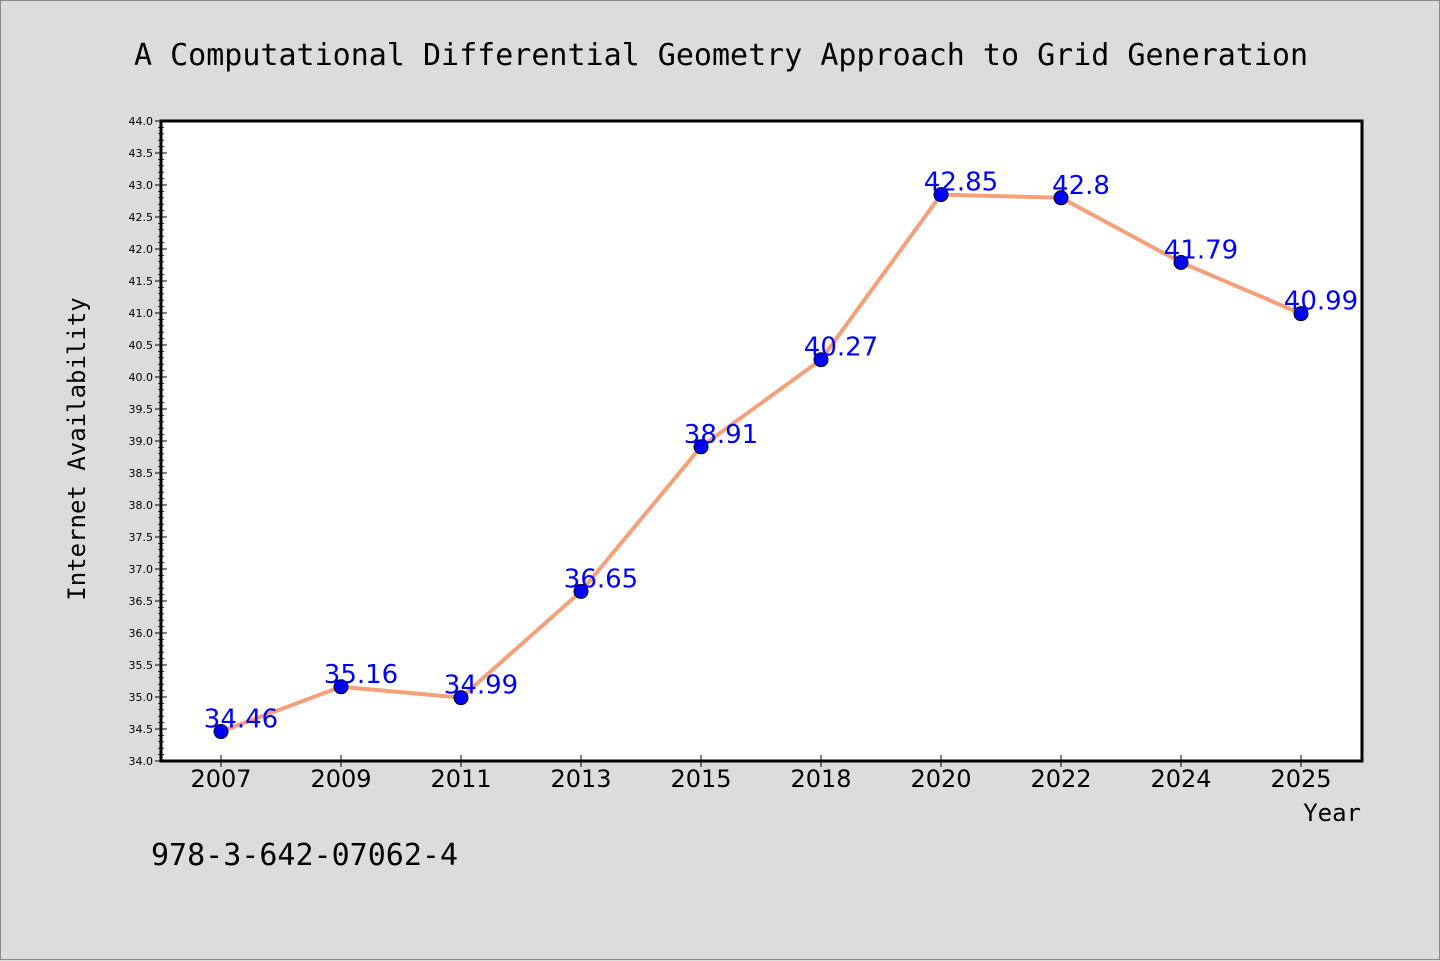 This screenshot has height=961, width=1440. Describe the element at coordinates (721, 435) in the screenshot. I see `data-label: 38.91` at that location.